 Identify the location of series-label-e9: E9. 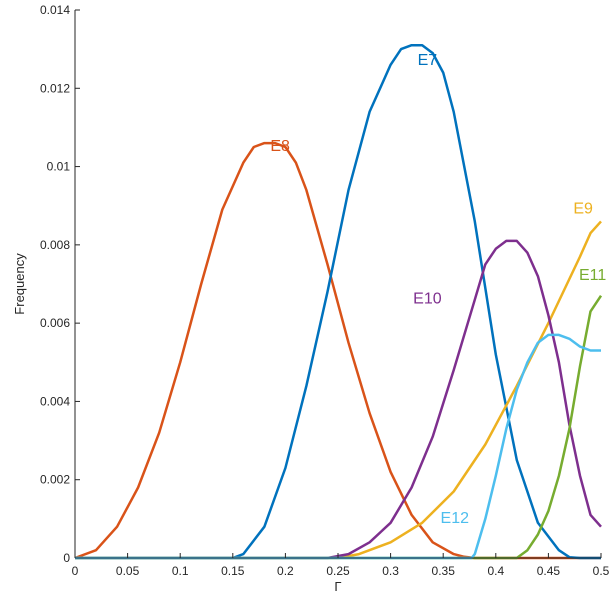
(583, 209).